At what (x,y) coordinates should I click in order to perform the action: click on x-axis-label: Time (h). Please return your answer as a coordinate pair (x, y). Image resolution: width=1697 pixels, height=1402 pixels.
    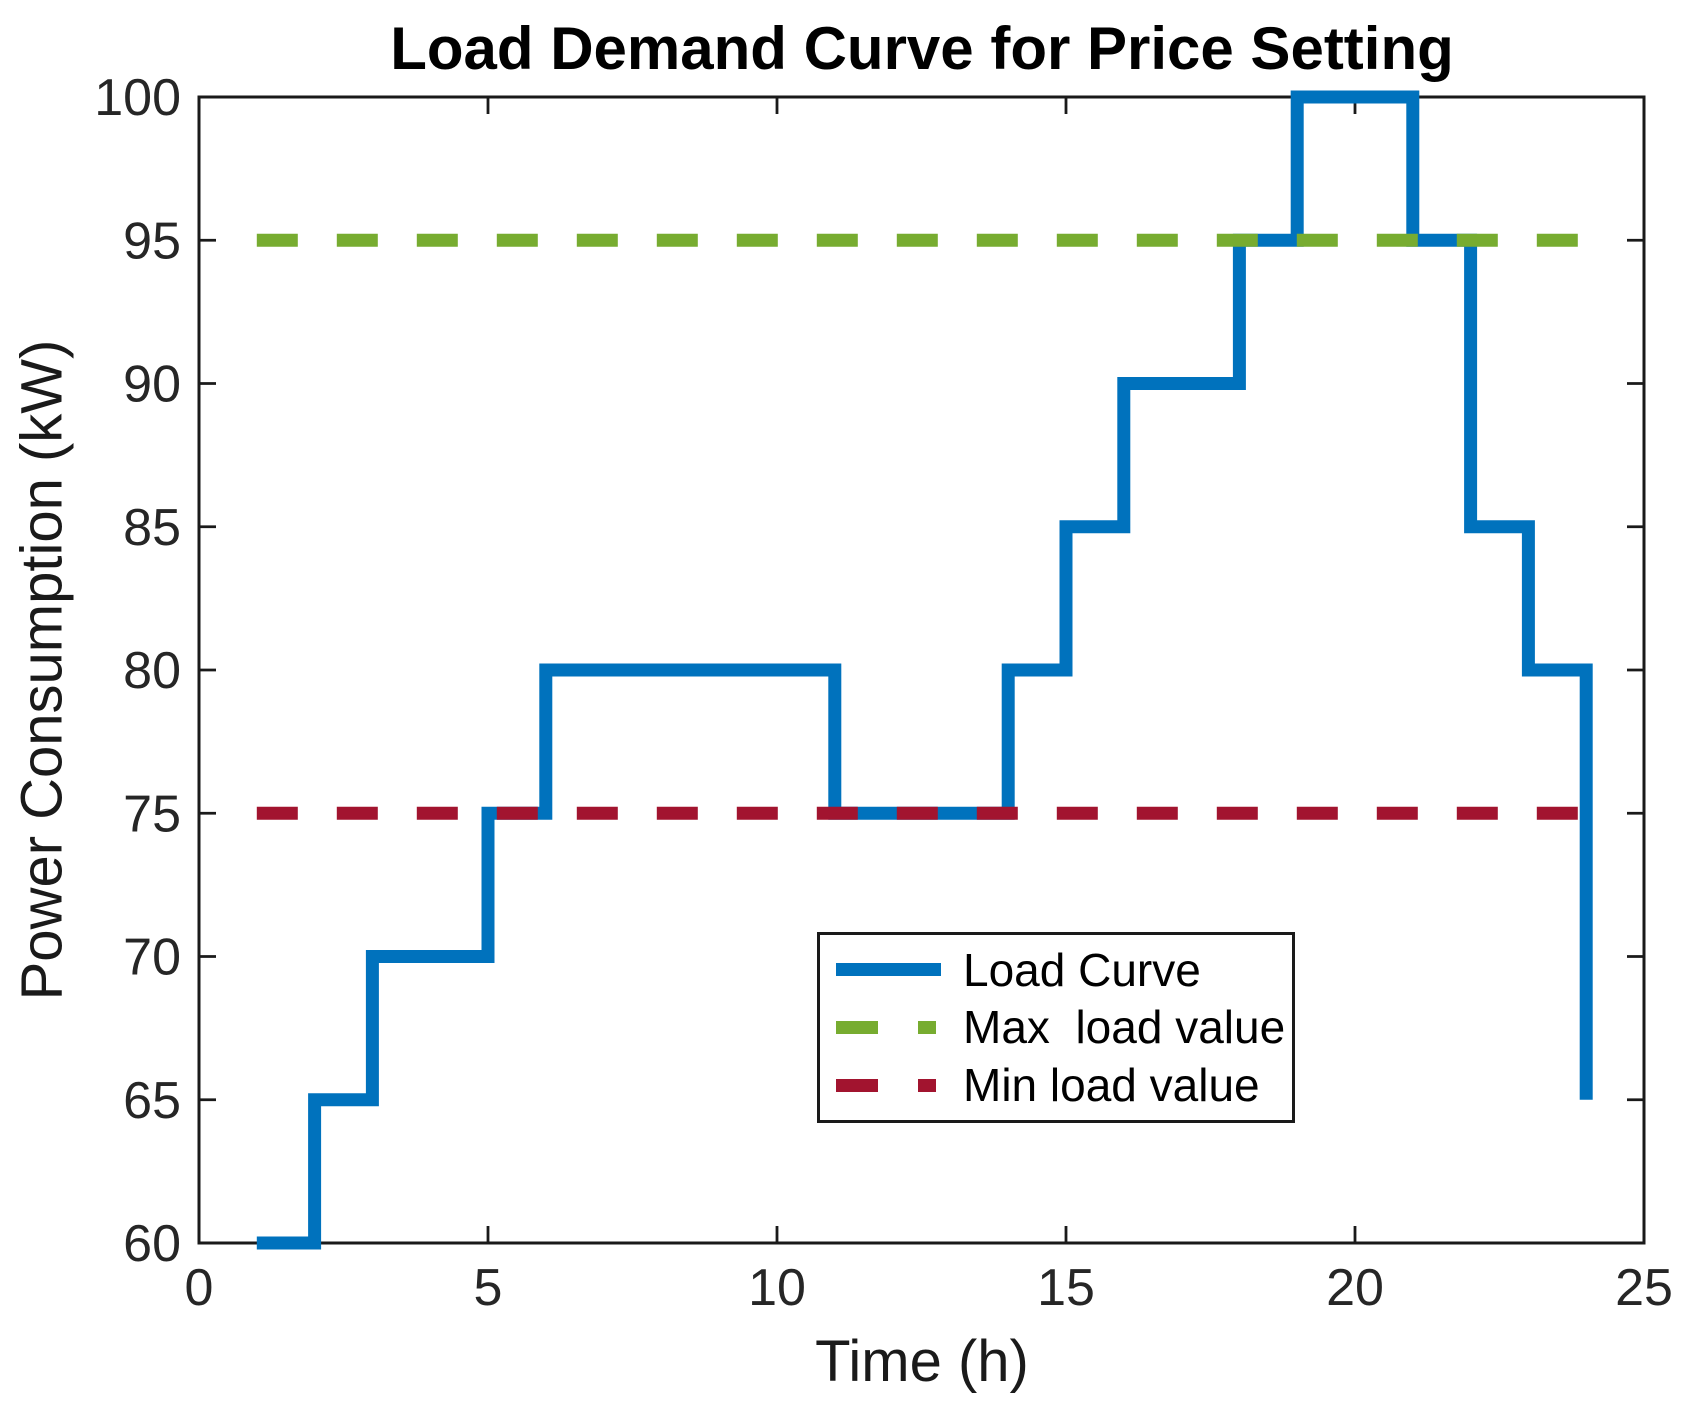
    Looking at the image, I should click on (922, 1361).